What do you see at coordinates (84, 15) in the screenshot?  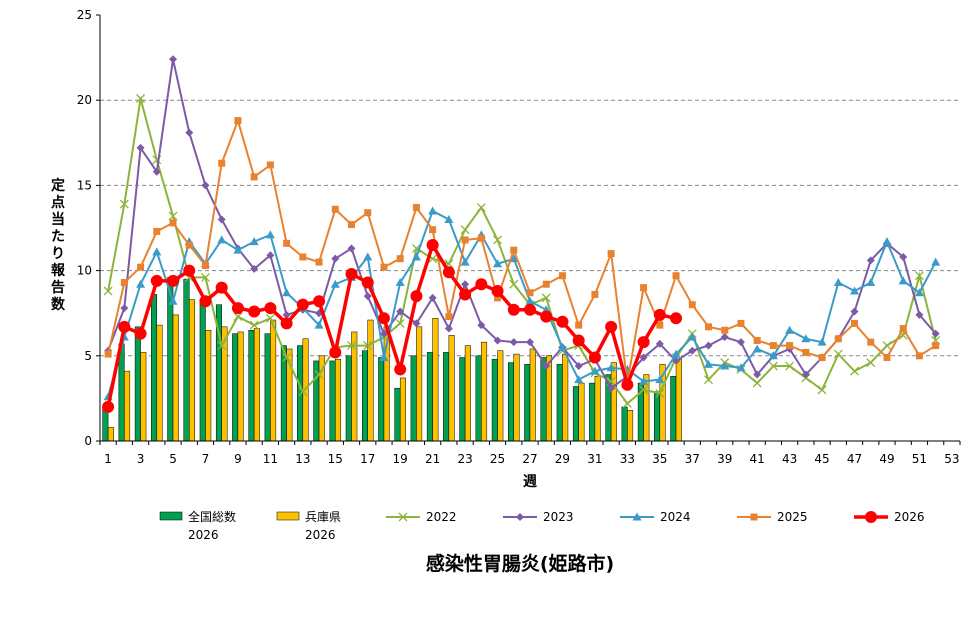 I see `y-tick-label: 25` at bounding box center [84, 15].